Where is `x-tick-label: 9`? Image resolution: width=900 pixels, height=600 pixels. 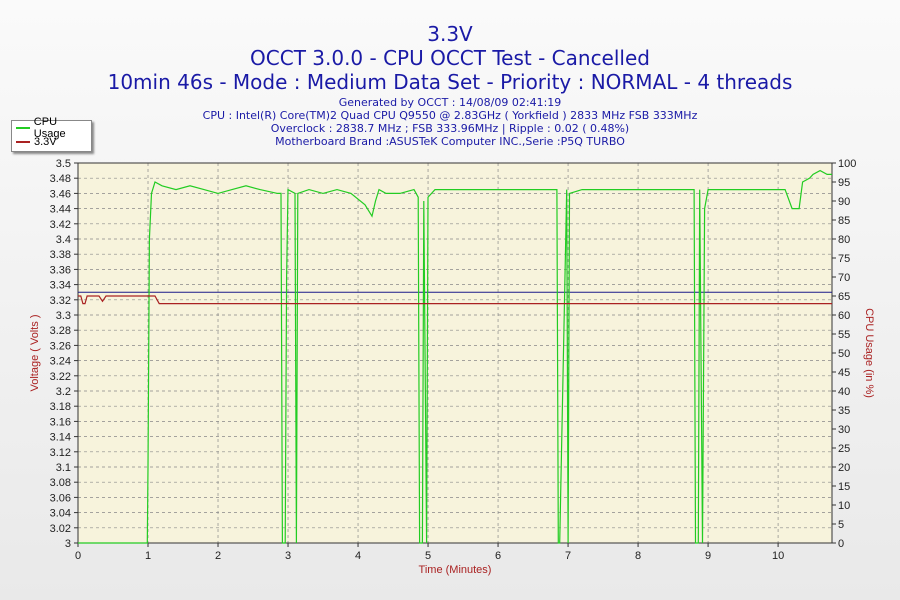 x-tick-label: 9 is located at coordinates (708, 556).